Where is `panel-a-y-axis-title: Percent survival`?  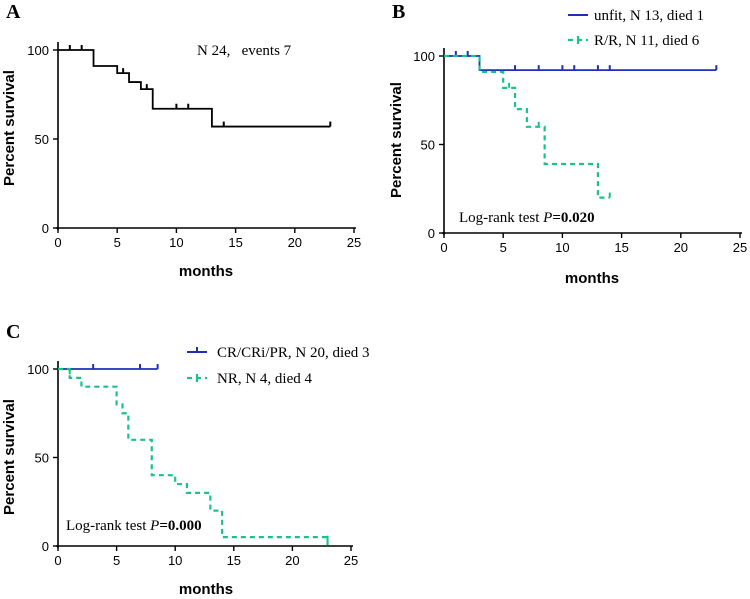 panel-a-y-axis-title: Percent survival is located at coordinates (9, 128).